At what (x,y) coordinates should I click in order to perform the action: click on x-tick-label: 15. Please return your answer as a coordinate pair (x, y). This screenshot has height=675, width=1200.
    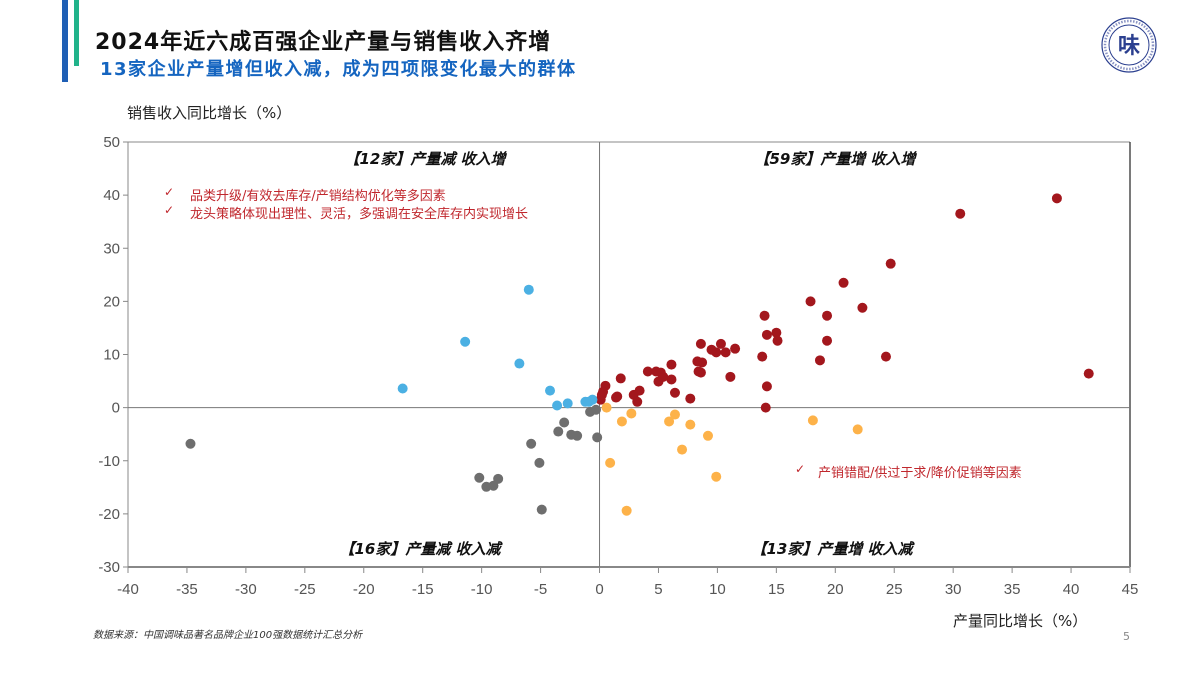
    Looking at the image, I should click on (776, 589).